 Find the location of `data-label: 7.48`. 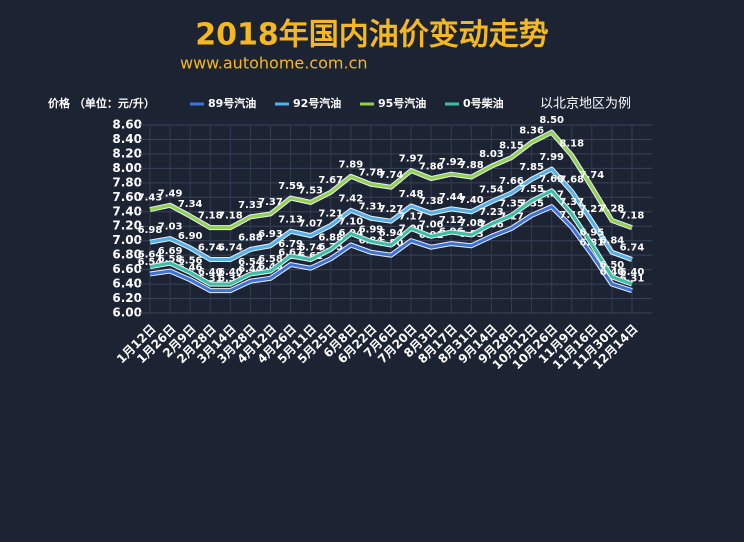

data-label: 7.48 is located at coordinates (411, 194).